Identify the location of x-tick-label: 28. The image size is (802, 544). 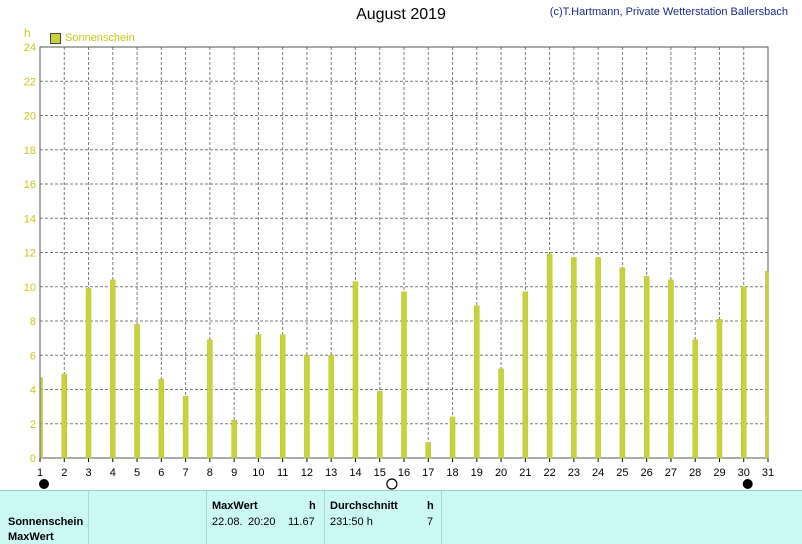
(695, 473).